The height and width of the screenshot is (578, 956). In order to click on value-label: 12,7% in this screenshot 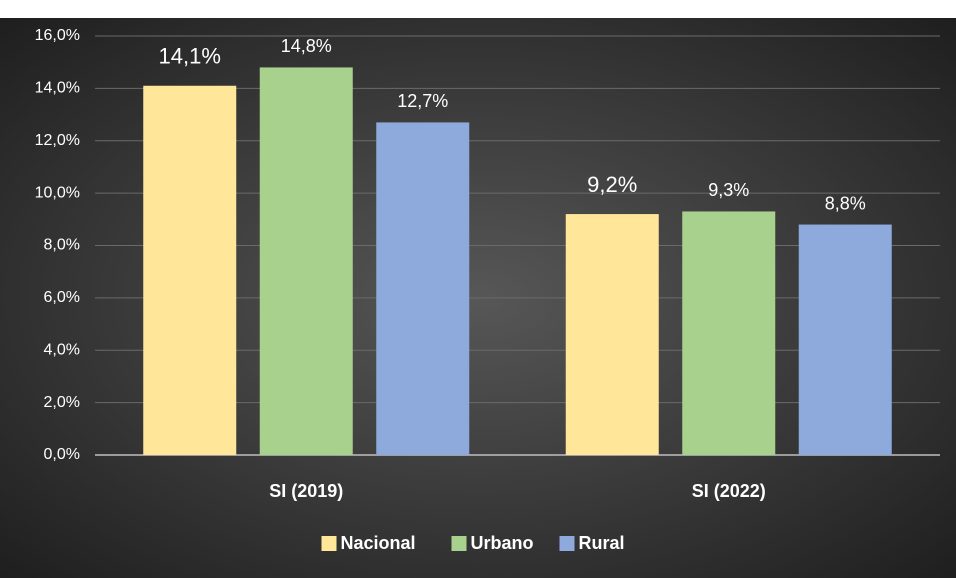, I will do `click(422, 101)`.